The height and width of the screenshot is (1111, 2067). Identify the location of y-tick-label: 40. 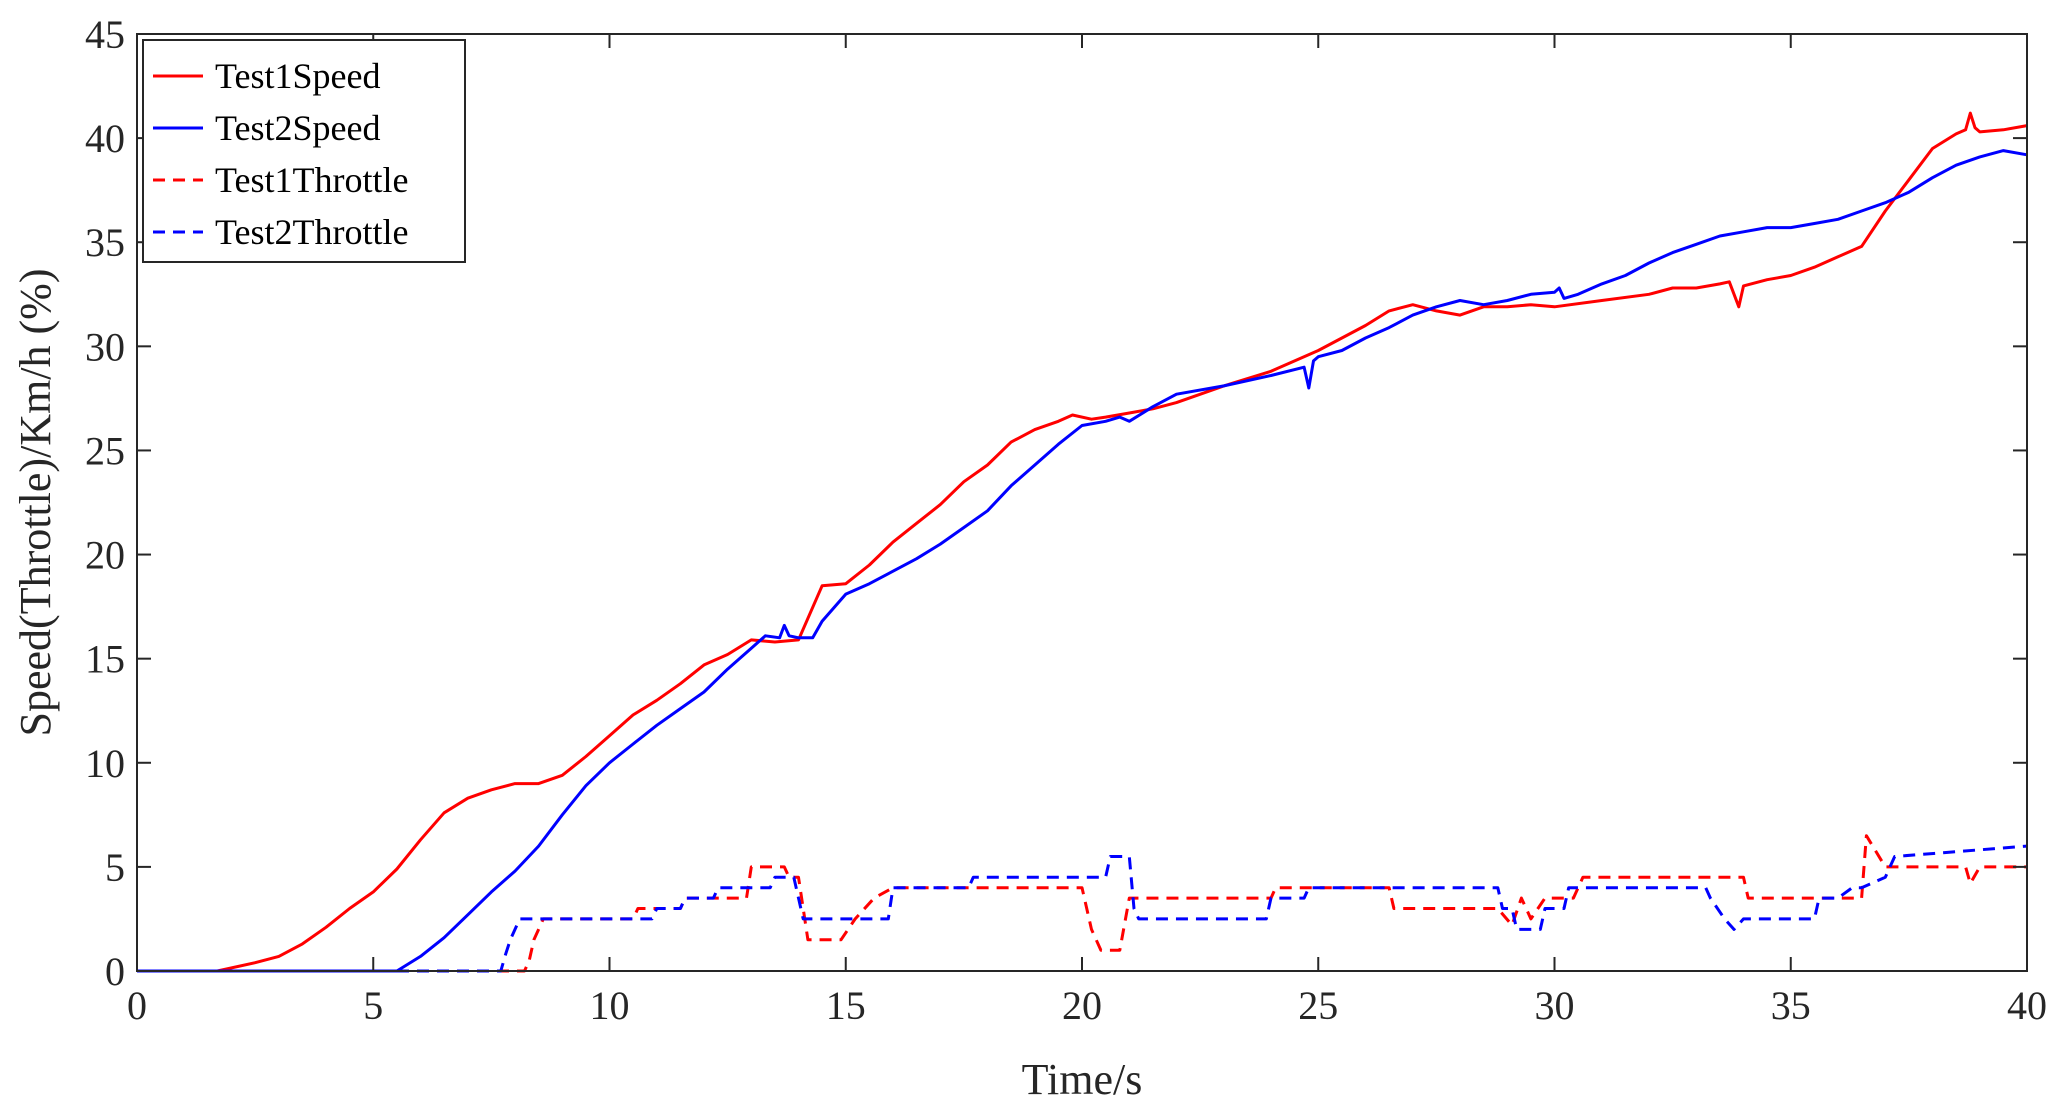
(105, 138).